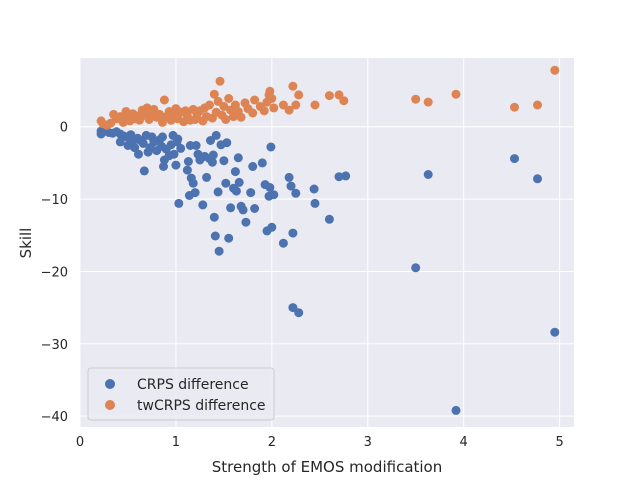  I want to click on y-tick-label: −10, so click(54, 200).